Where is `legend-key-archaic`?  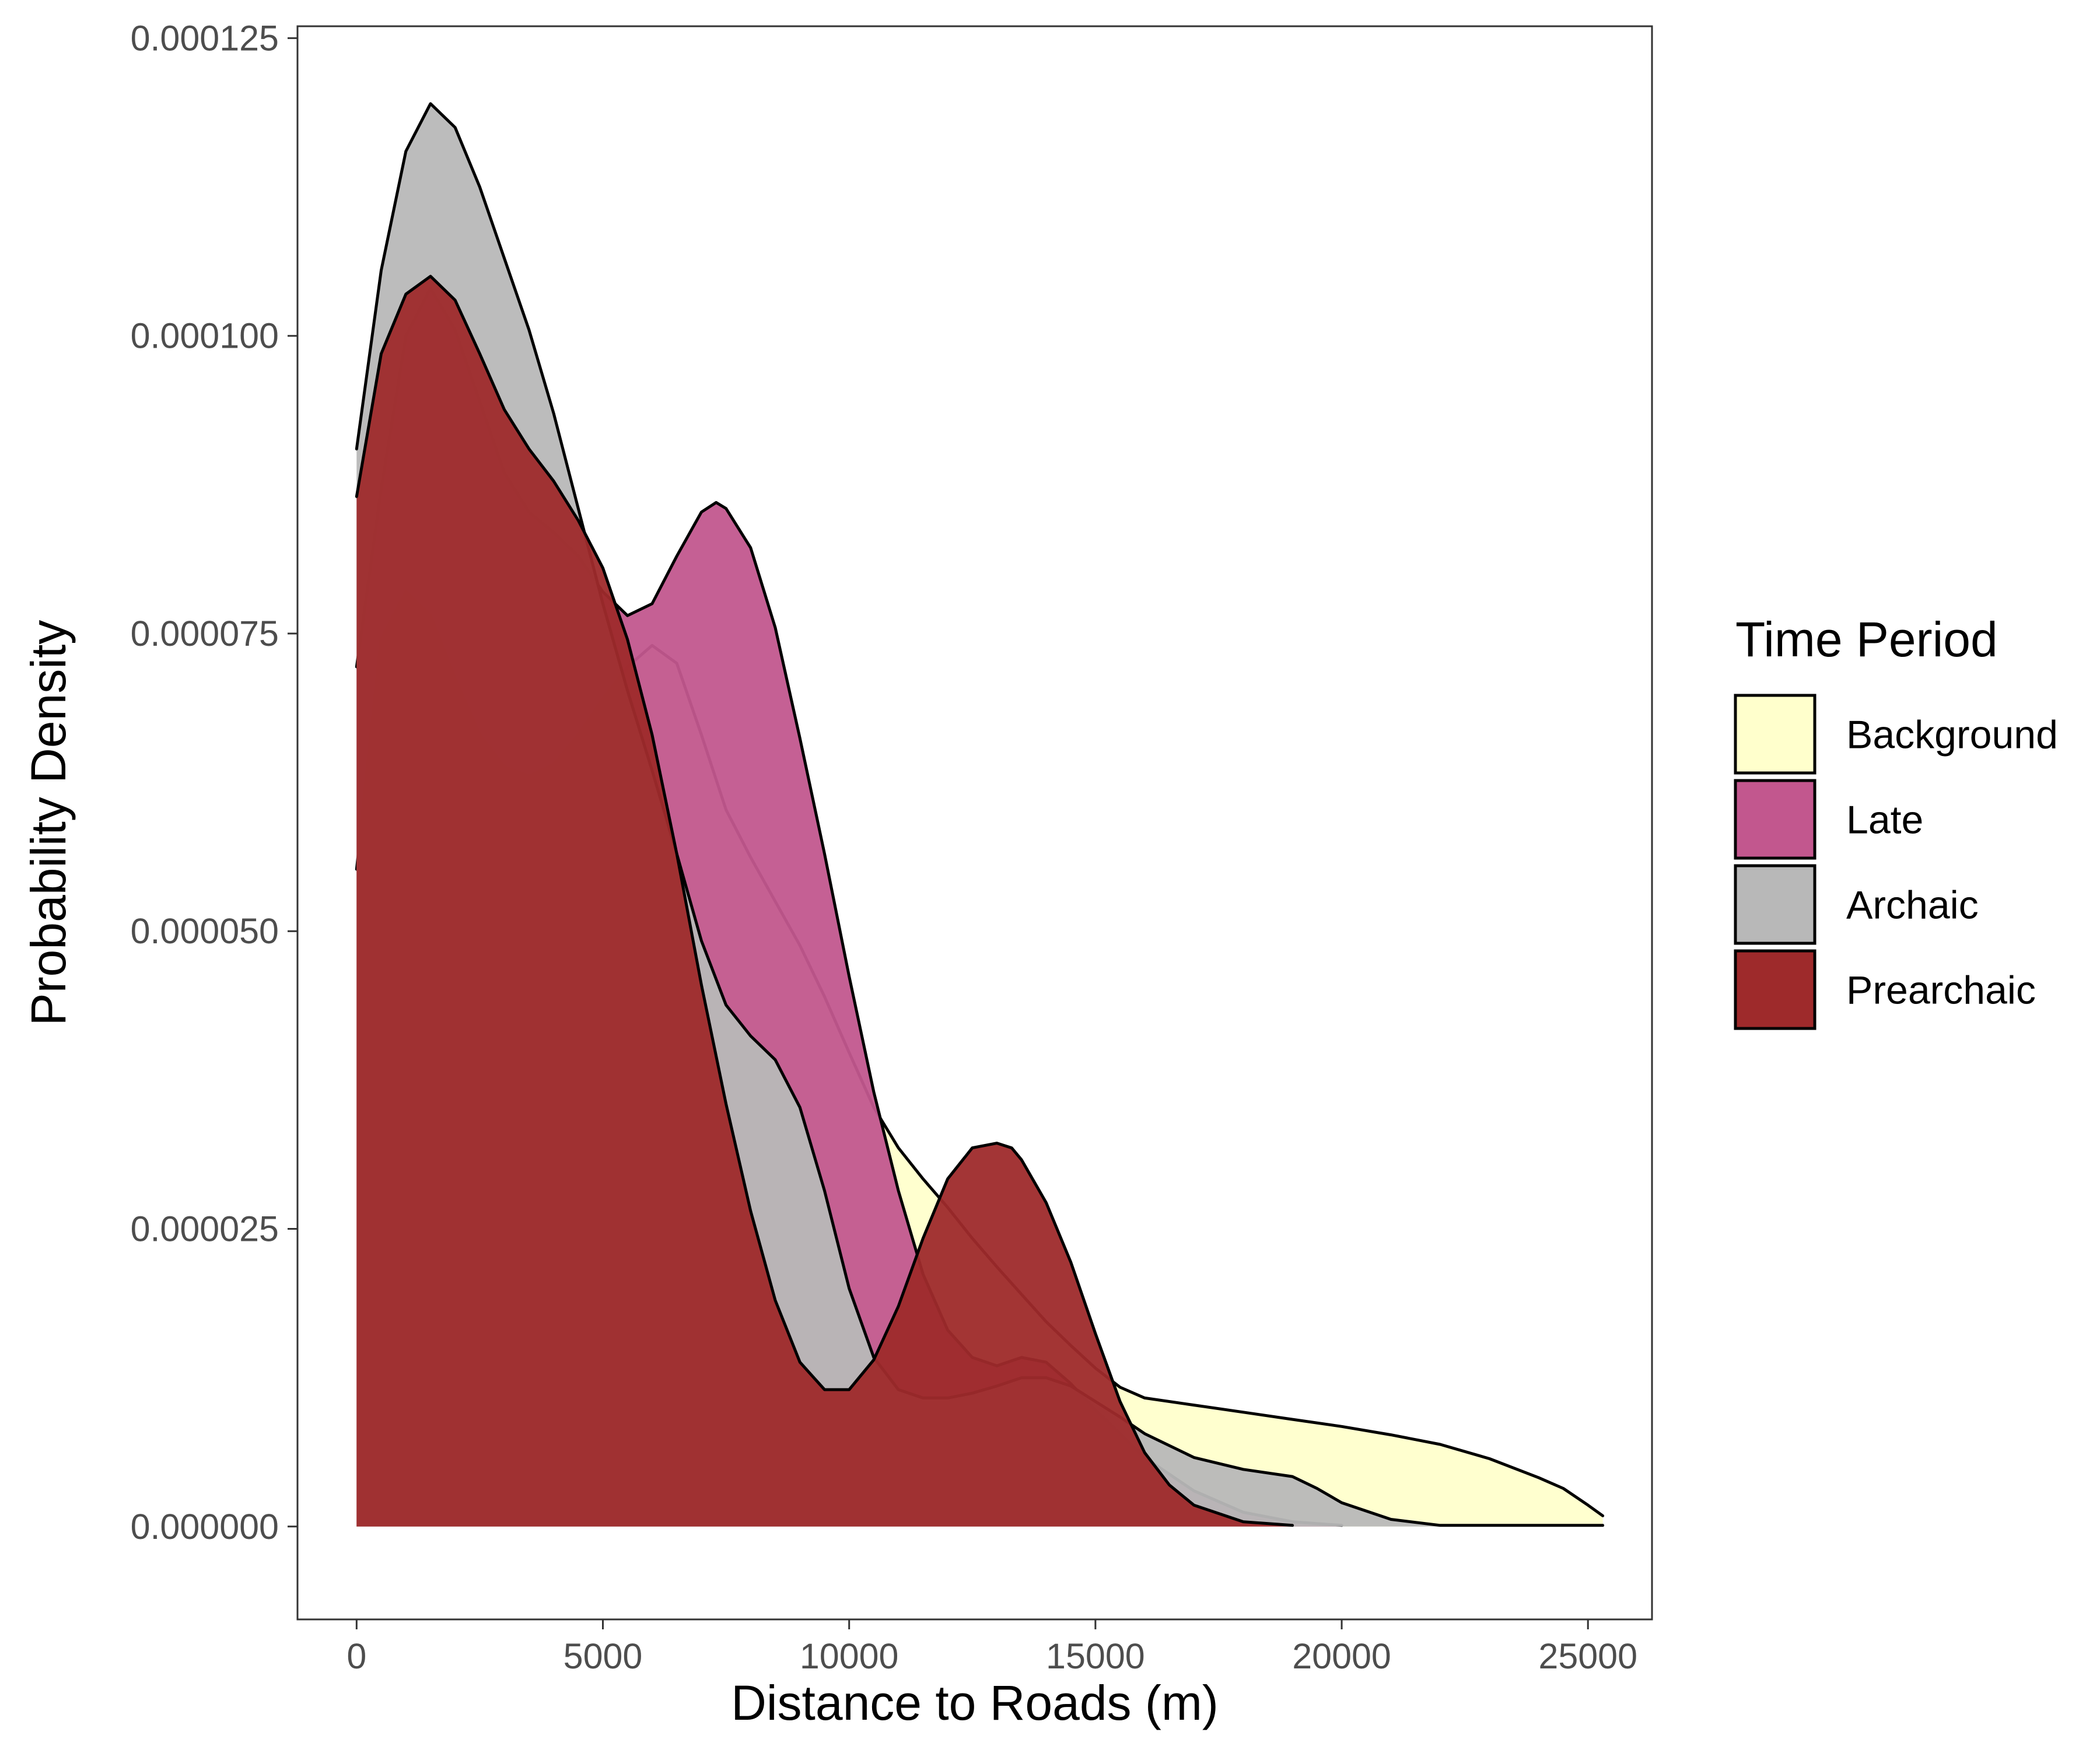
legend-key-archaic is located at coordinates (1775, 904).